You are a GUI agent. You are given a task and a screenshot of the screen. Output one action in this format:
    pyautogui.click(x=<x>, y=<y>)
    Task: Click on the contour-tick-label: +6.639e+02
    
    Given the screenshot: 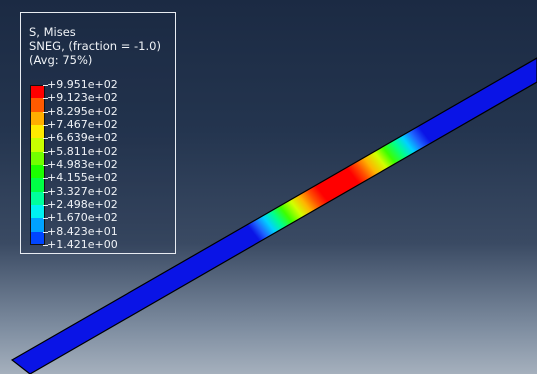 What is the action you would take?
    pyautogui.click(x=82, y=138)
    